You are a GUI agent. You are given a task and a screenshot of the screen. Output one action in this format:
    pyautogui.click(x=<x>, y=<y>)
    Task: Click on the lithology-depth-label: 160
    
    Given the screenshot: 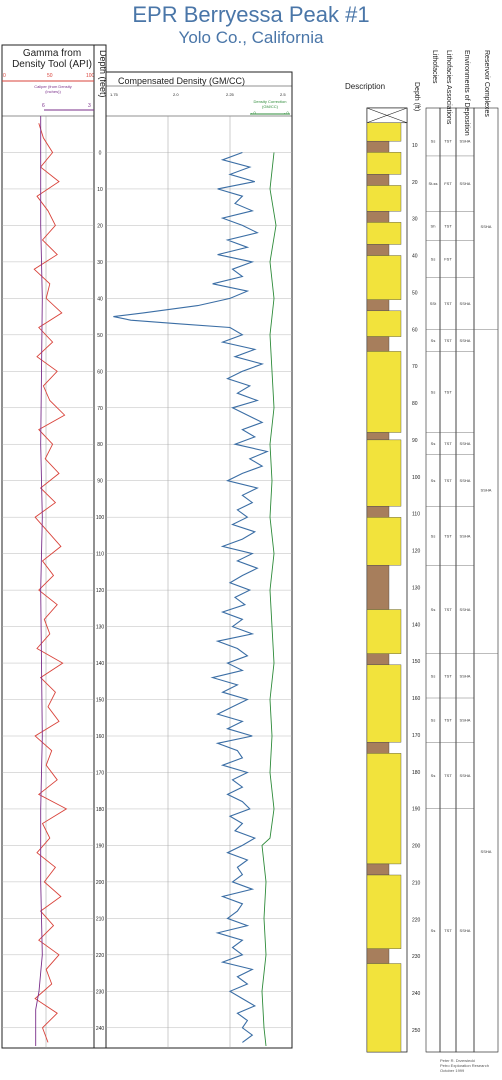 What is the action you would take?
    pyautogui.click(x=416, y=699)
    